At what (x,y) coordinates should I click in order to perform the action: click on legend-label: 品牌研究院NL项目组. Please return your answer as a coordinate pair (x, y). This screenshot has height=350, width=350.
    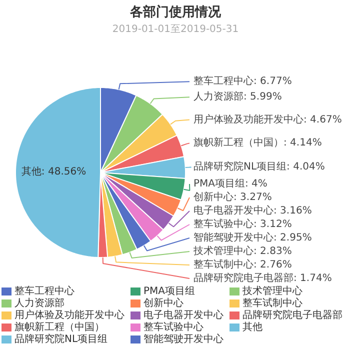
    Looking at the image, I should click on (61, 339).